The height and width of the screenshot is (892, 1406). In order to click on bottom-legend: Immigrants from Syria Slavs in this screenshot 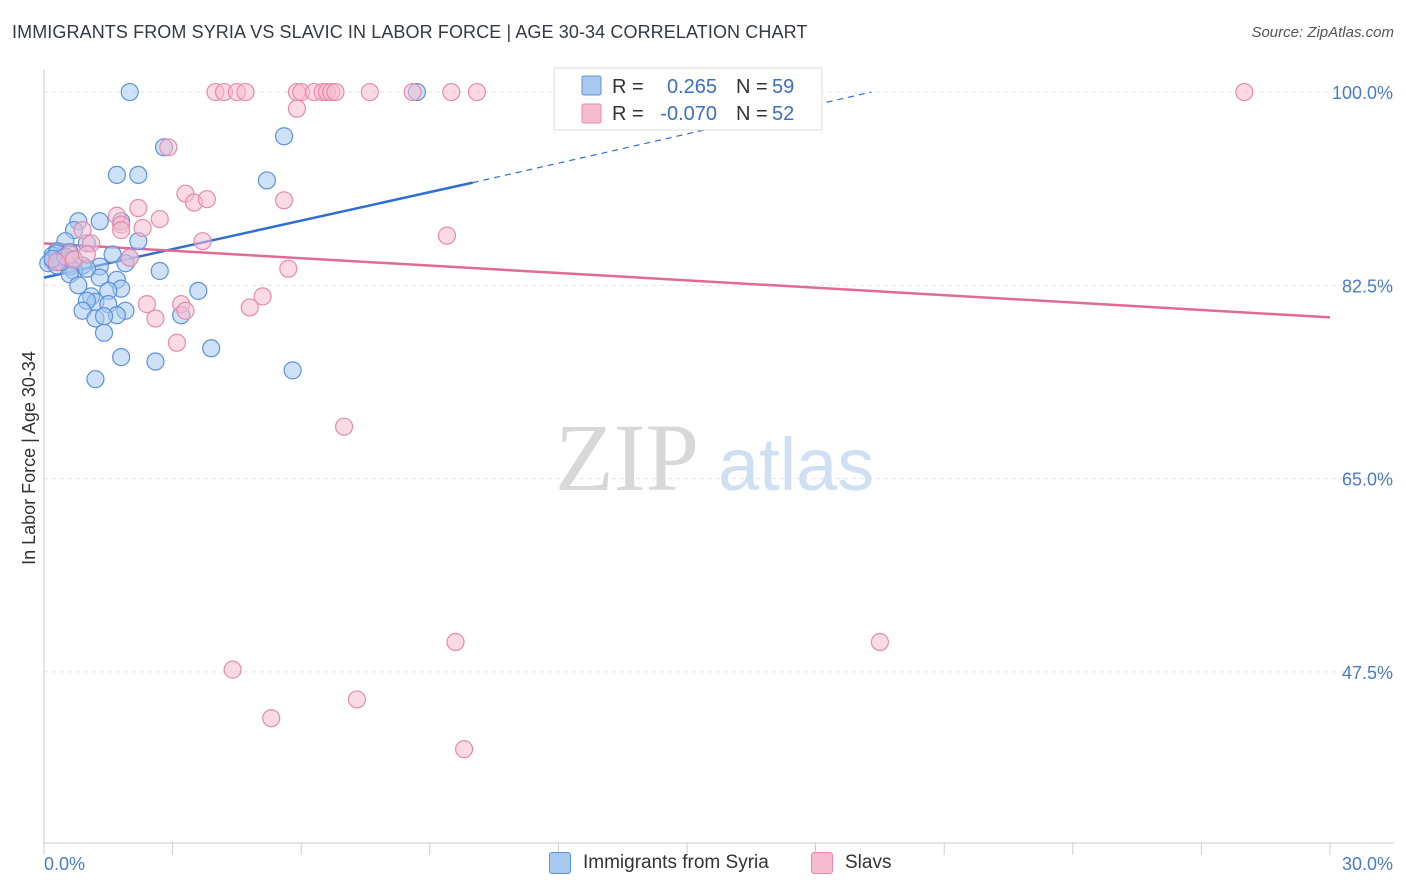, I will do `click(703, 865)`.